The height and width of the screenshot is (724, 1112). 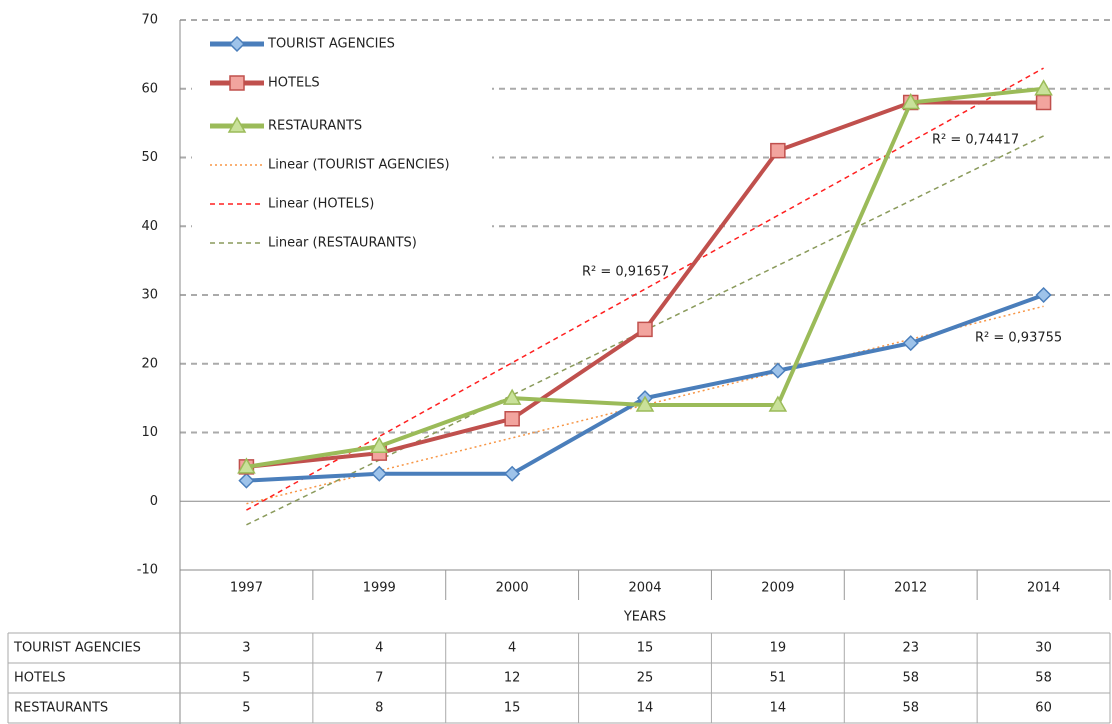 I want to click on y-tick-label: 0, so click(x=154, y=501).